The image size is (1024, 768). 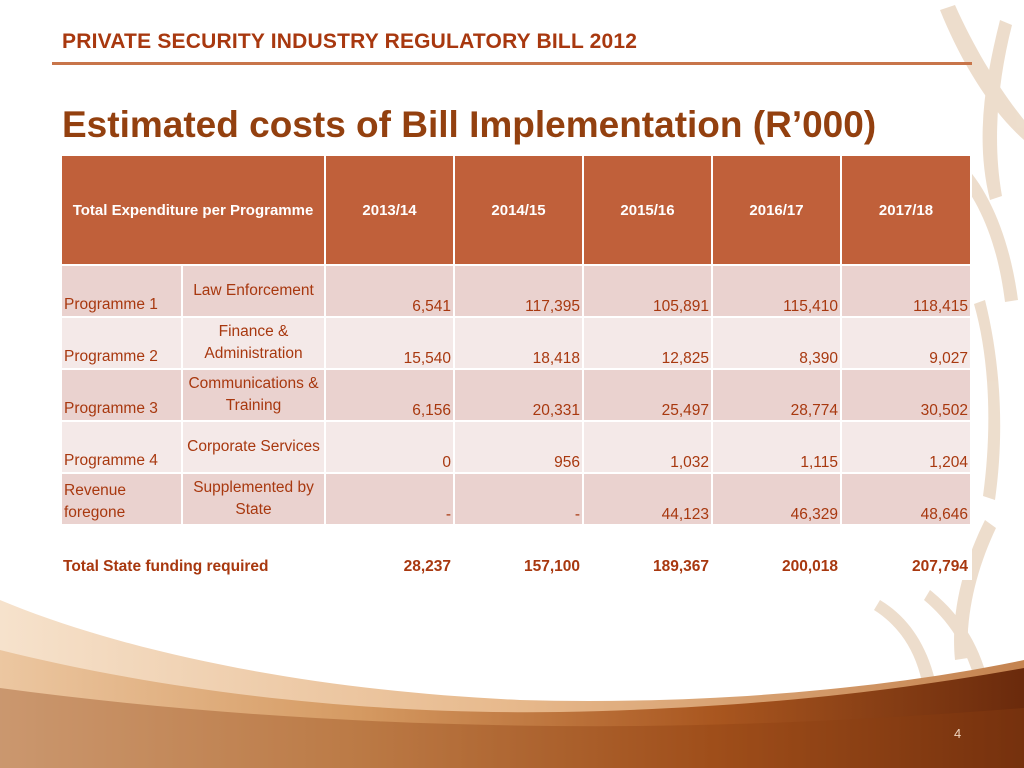 What do you see at coordinates (648, 343) in the screenshot?
I see `cell-value: 12,825` at bounding box center [648, 343].